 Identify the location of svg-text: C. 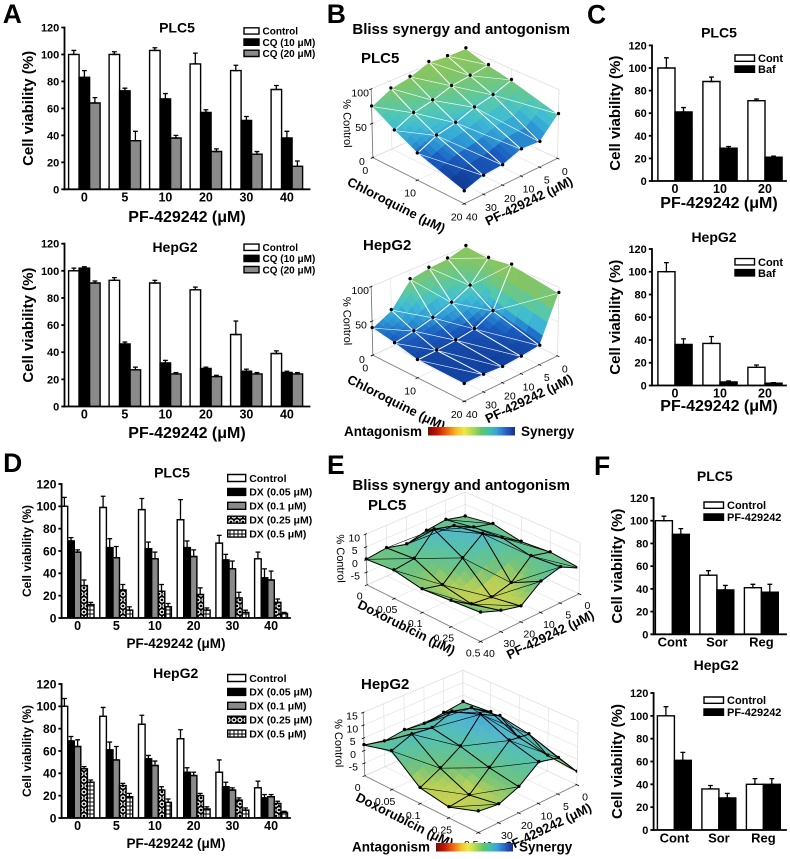
(596, 15).